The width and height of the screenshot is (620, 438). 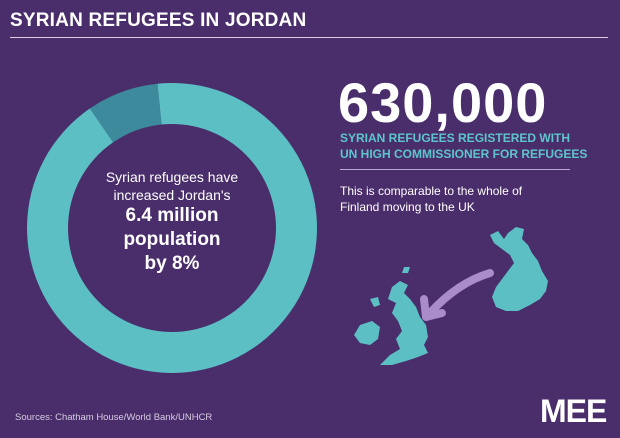 I want to click on maps-illustration, so click(x=451, y=296).